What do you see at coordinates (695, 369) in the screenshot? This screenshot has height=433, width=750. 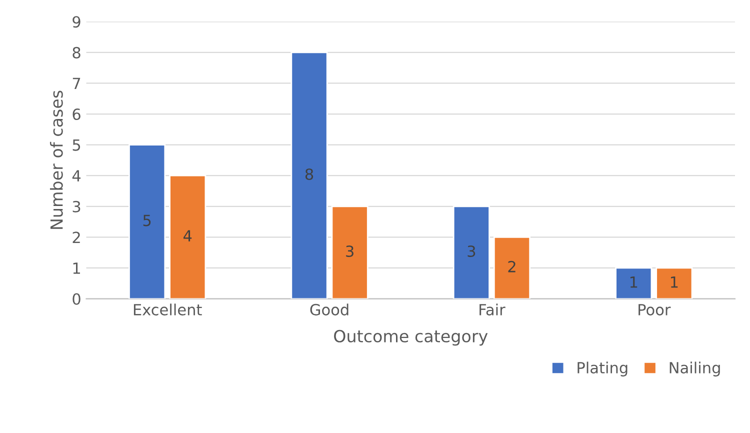 I see `legend-label: Nailing` at bounding box center [695, 369].